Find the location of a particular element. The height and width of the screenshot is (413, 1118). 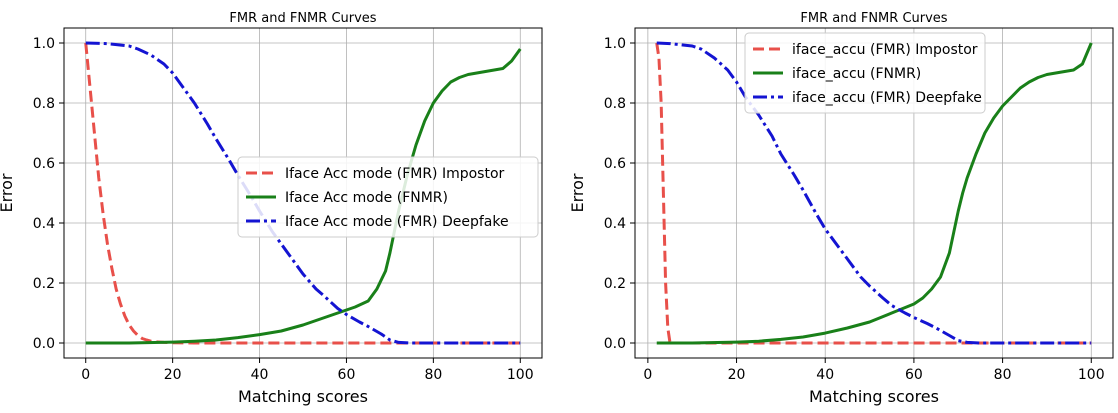

legend-label-1: iface_accu (FMR) Impostor is located at coordinates (885, 50).